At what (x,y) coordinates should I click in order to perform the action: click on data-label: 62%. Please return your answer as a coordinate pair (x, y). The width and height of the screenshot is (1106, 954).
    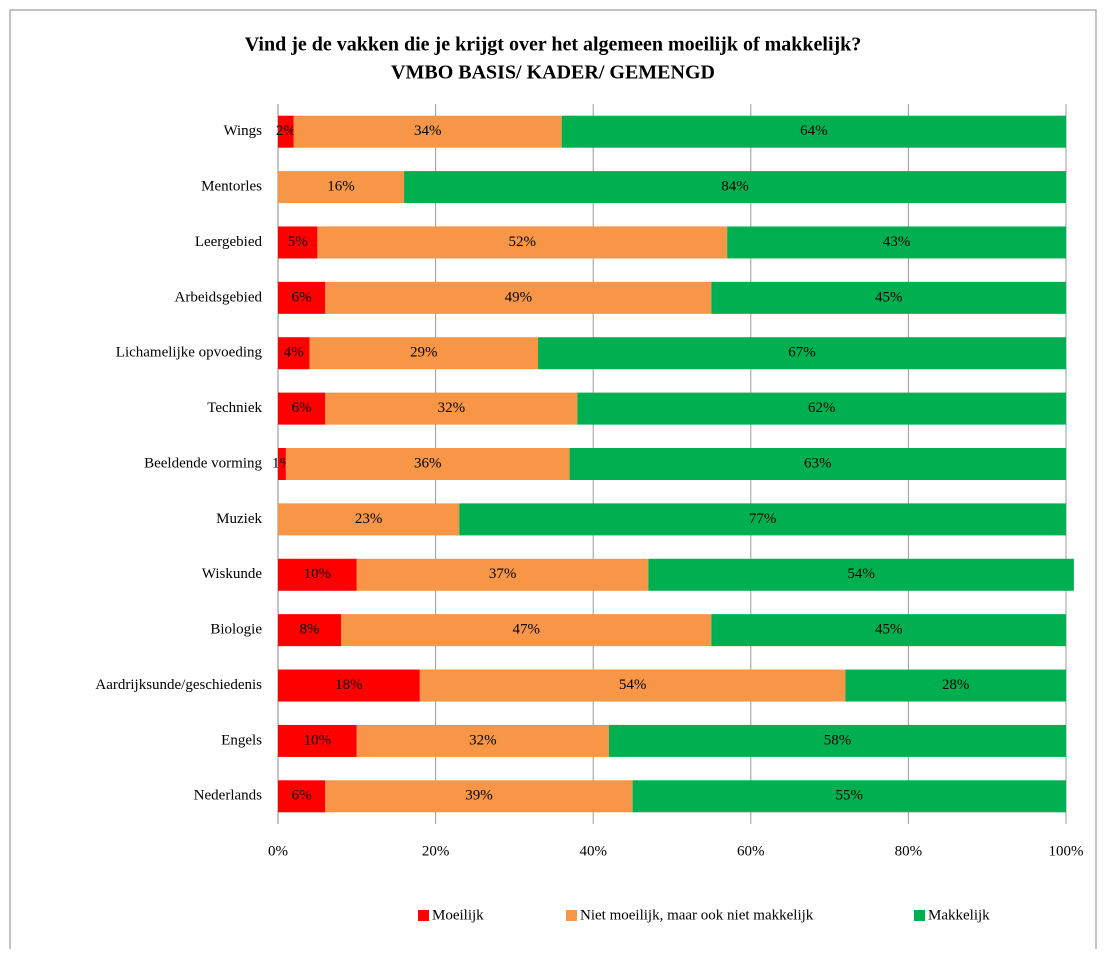
    Looking at the image, I should click on (822, 408).